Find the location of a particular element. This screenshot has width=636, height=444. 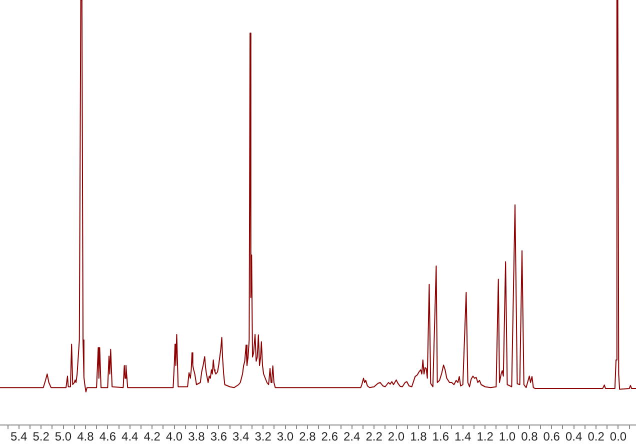

x-tick-label: 1.6 is located at coordinates (441, 437).